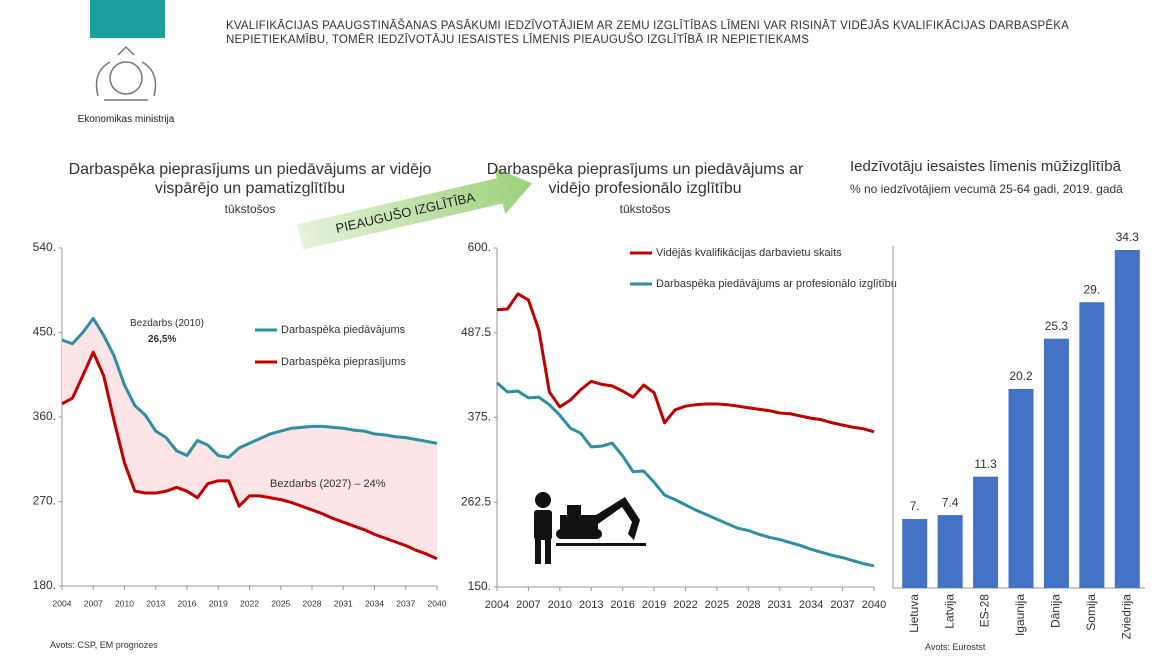 The width and height of the screenshot is (1162, 659). I want to click on value-label: 34.3, so click(1128, 237).